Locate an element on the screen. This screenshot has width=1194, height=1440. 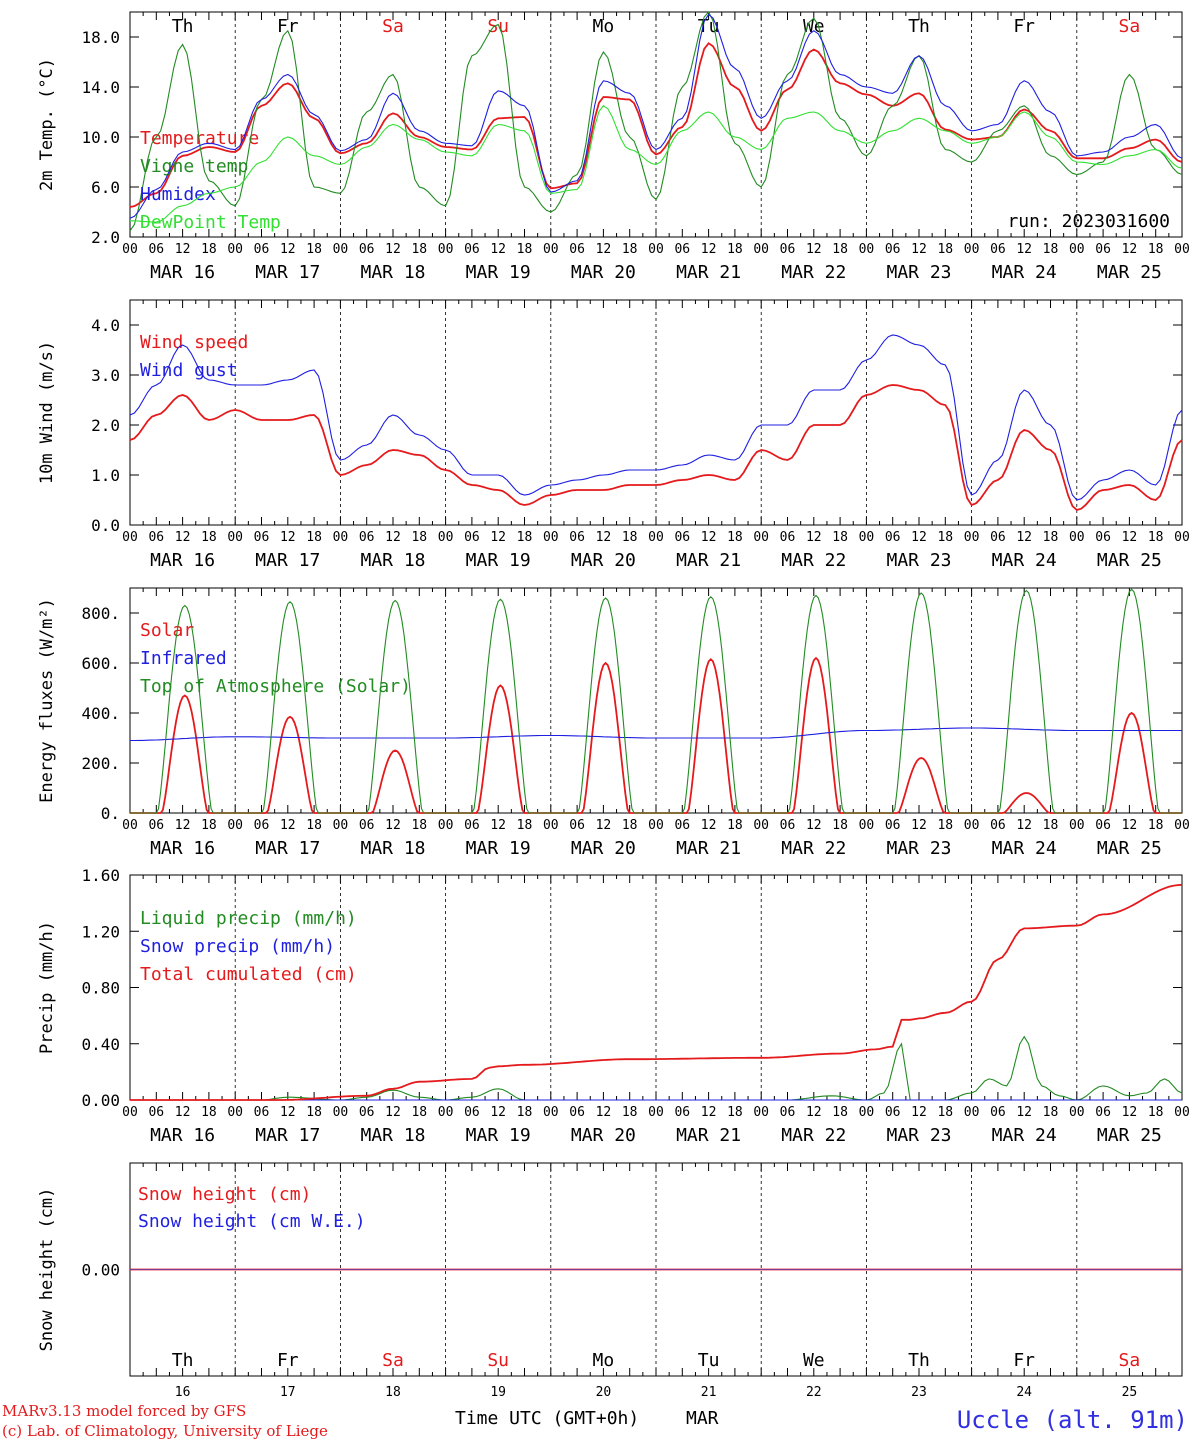
date-label: MAR 16 is located at coordinates (182, 560).